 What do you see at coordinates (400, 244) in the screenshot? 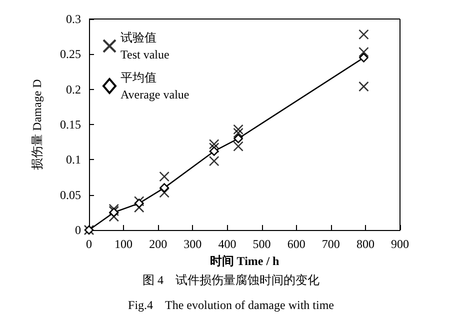
I see `x-tick-label: 900` at bounding box center [400, 244].